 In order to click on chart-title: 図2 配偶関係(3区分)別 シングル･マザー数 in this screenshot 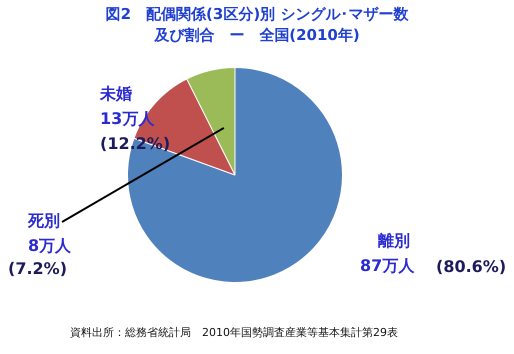, I will do `click(257, 14)`.